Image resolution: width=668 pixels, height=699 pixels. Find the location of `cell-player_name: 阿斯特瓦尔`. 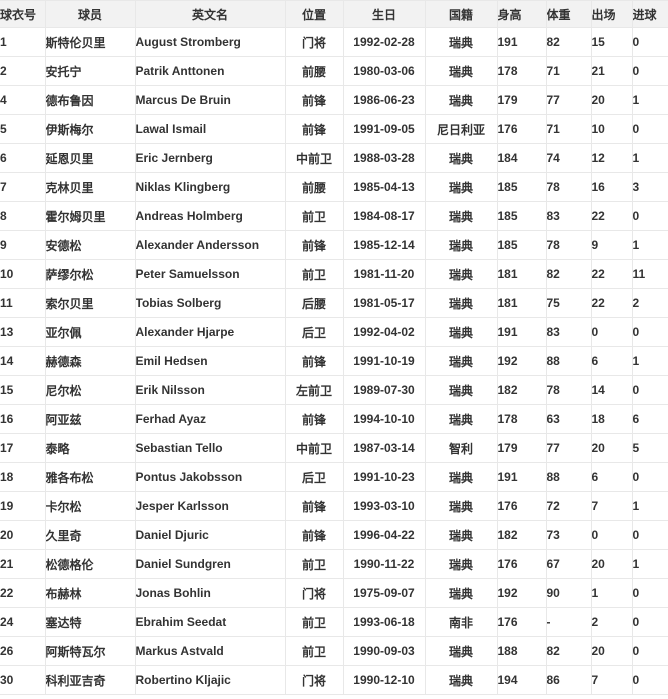

cell-player_name: 阿斯特瓦尔 is located at coordinates (90, 651).